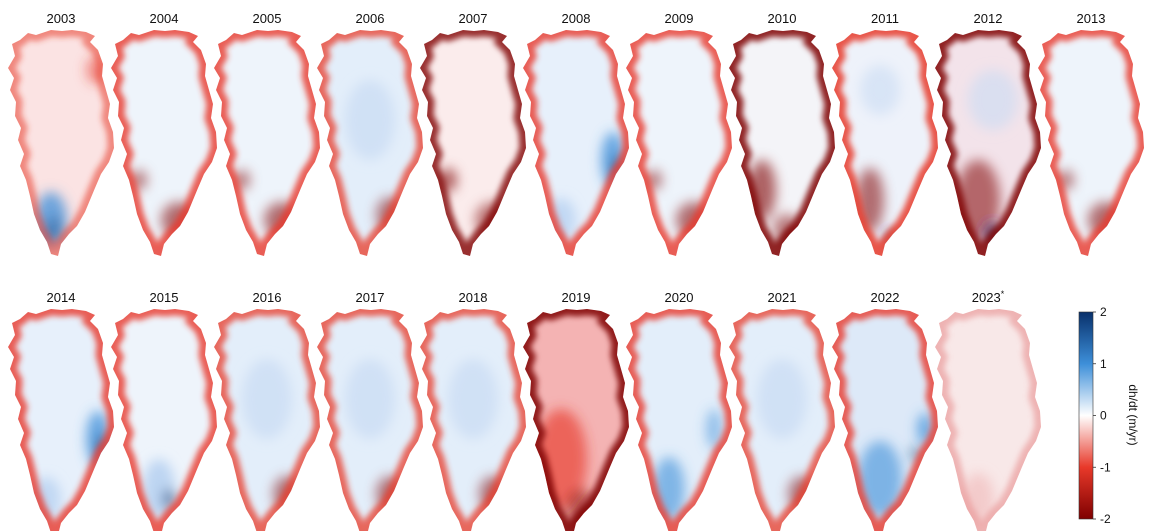 The image size is (1165, 531). What do you see at coordinates (267, 297) in the screenshot?
I see `year-label-2016: 2016` at bounding box center [267, 297].